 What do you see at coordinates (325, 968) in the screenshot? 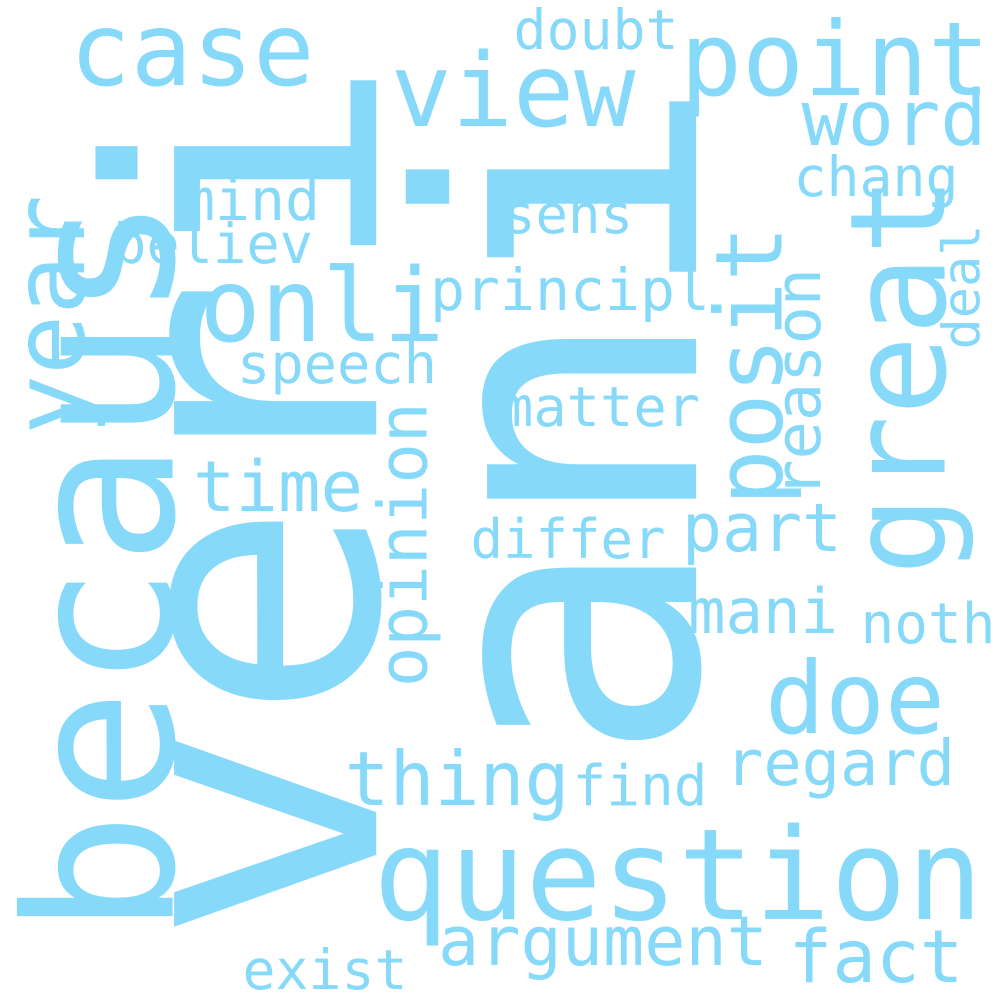
I see `word-exist: exist` at bounding box center [325, 968].